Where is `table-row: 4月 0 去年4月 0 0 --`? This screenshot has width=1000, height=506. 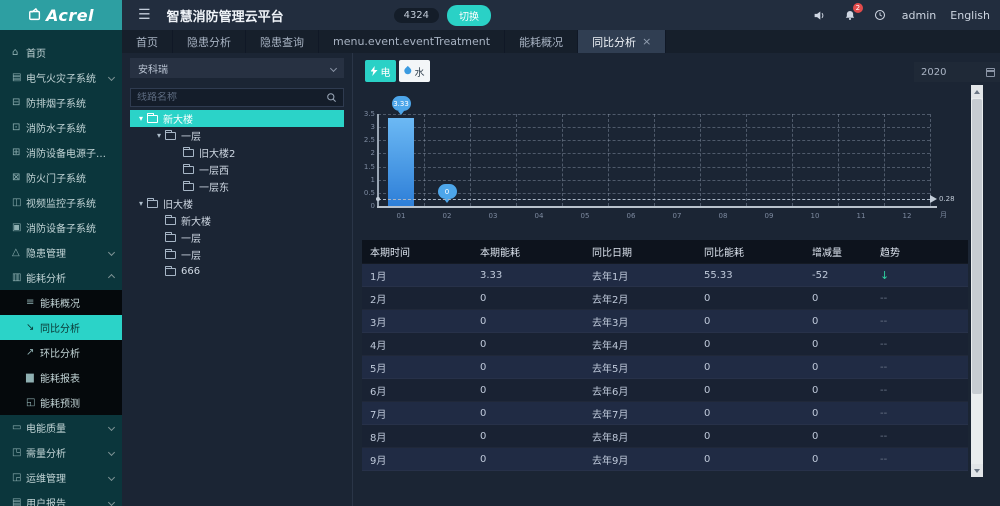
table-row: 4月 0 去年4月 0 0 -- is located at coordinates (665, 344).